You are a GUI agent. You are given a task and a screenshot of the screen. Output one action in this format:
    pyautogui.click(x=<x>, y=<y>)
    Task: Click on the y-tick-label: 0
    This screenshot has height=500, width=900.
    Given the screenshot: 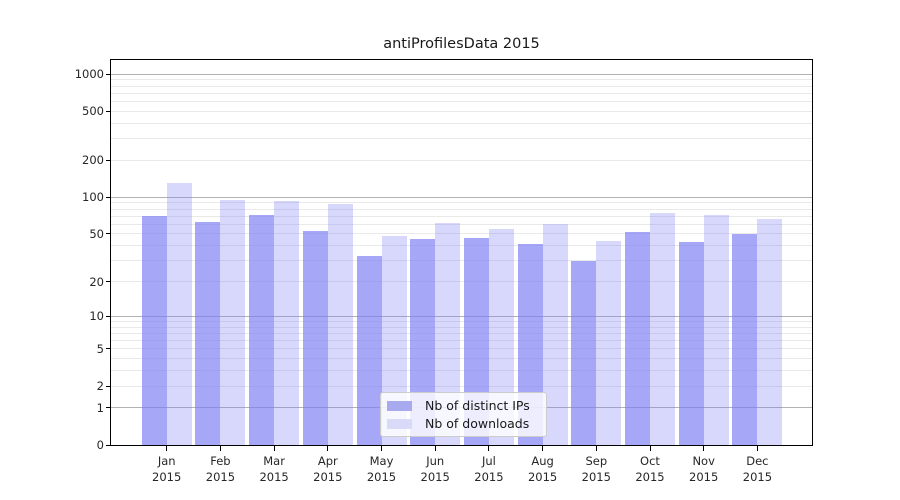 What is the action you would take?
    pyautogui.click(x=100, y=445)
    